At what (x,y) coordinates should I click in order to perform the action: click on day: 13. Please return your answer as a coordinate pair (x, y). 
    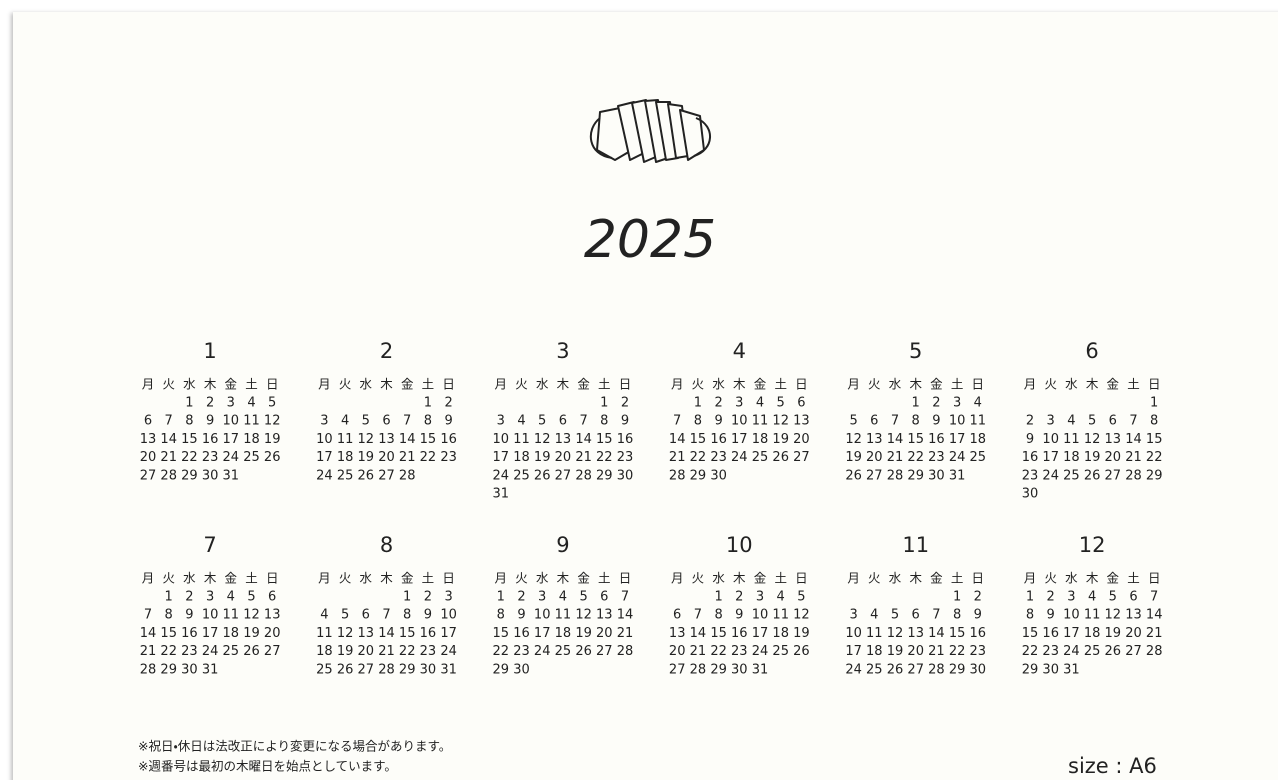
    Looking at the image, I should click on (563, 439).